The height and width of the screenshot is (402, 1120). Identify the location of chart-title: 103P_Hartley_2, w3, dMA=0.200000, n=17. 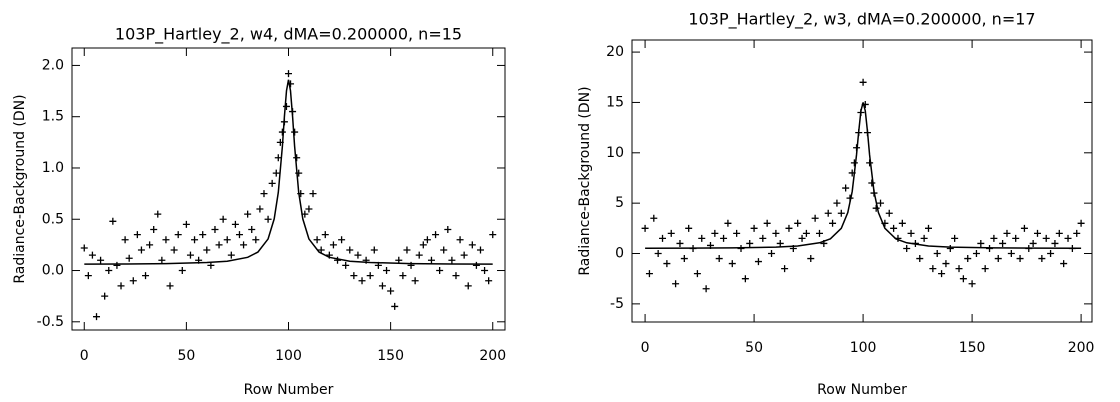
(861, 20).